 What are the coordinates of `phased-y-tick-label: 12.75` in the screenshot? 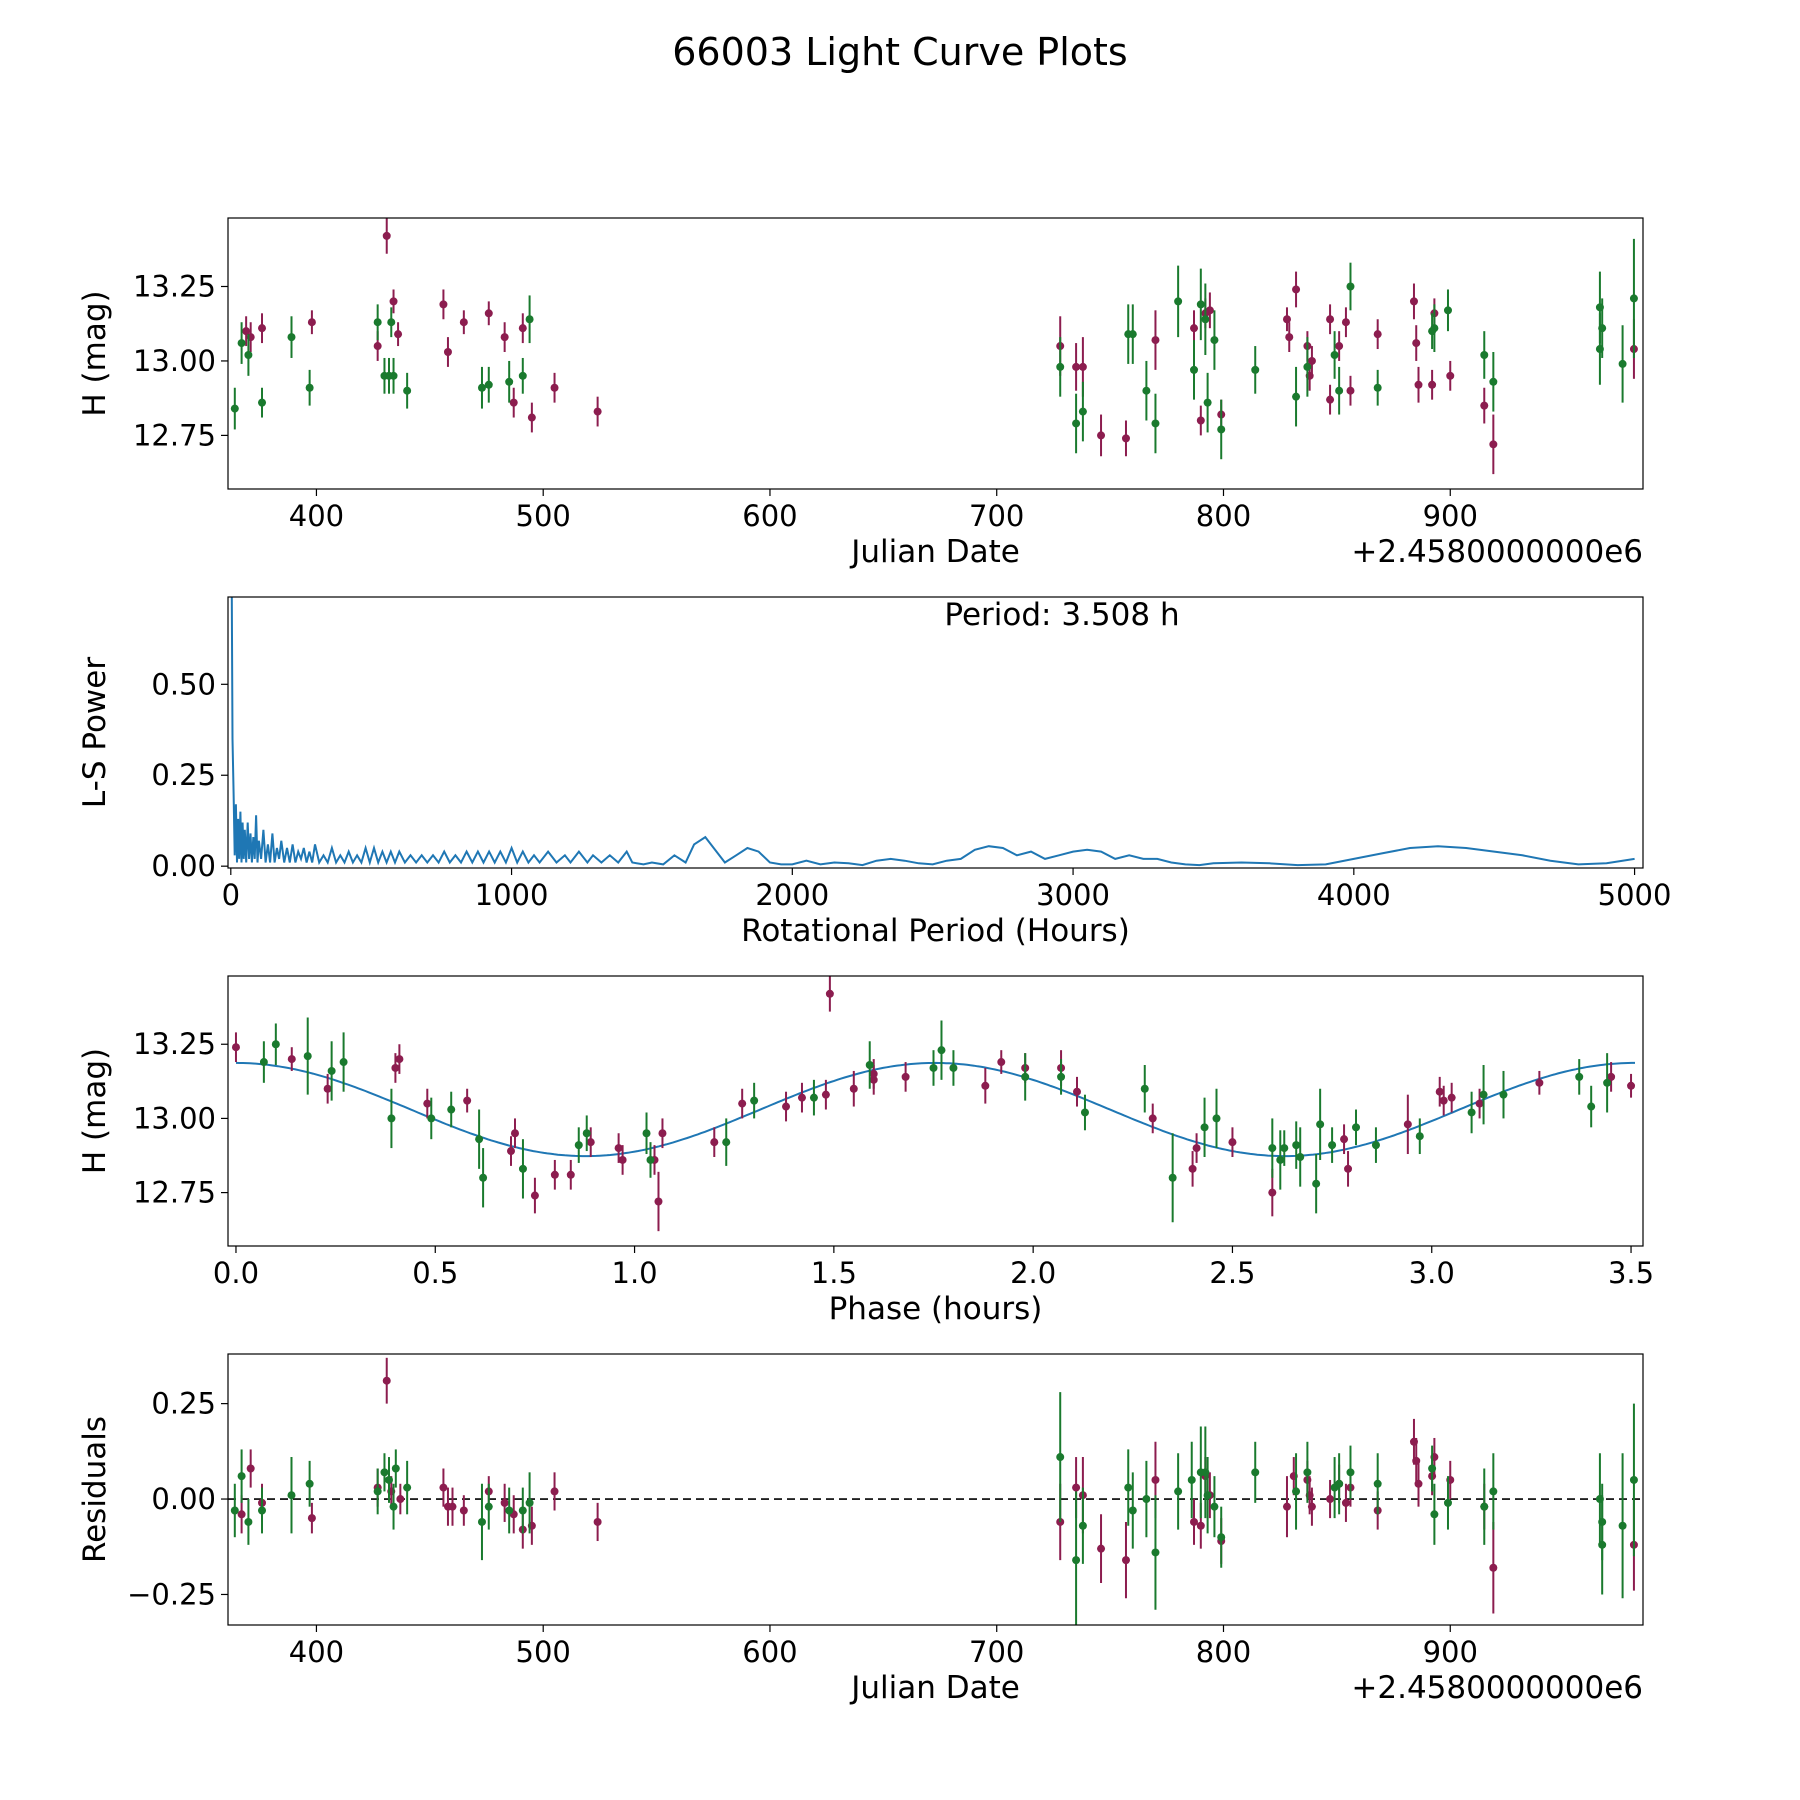 It's located at (174, 1193).